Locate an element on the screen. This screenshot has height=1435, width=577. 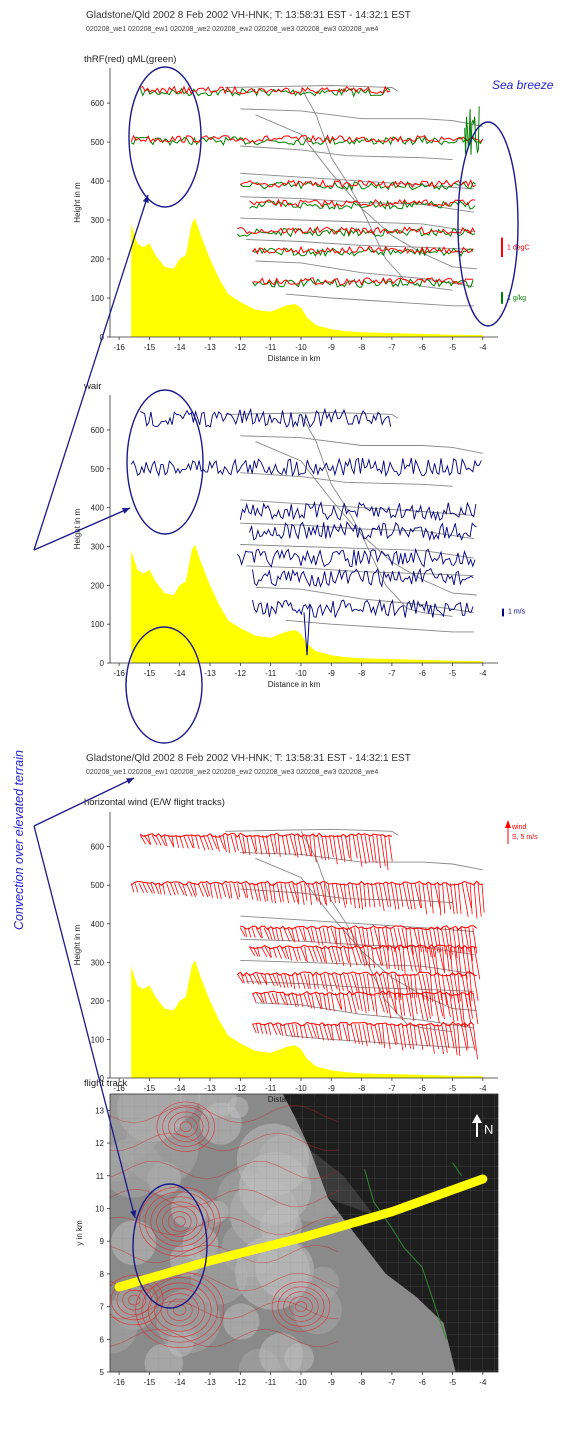
x-tick-label: -6 is located at coordinates (423, 1382).